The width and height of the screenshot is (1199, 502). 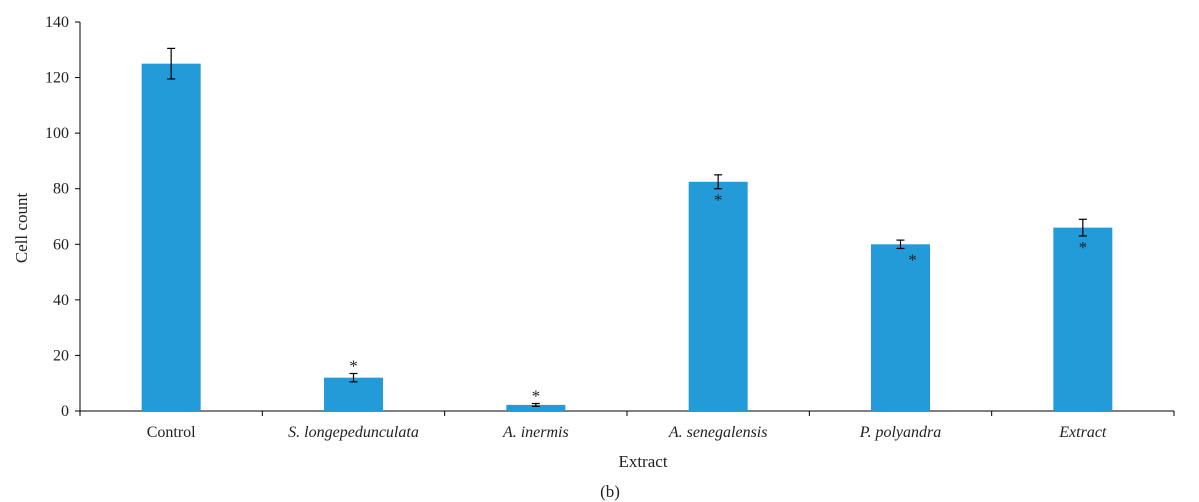 What do you see at coordinates (1082, 432) in the screenshot?
I see `x-tick-label-5: Extract` at bounding box center [1082, 432].